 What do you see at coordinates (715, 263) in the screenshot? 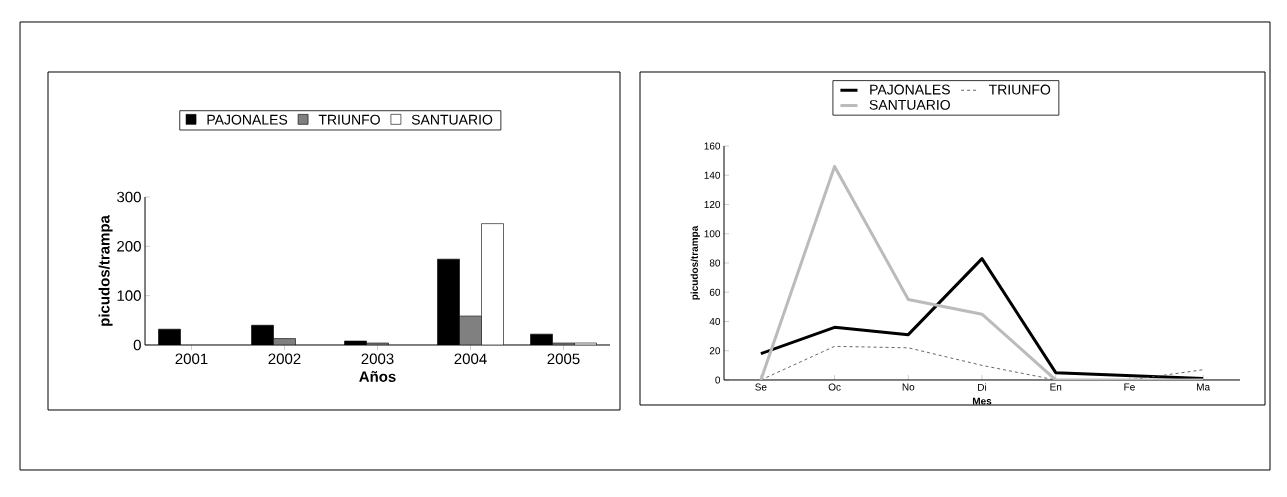
I see `y-tick-label: 80` at bounding box center [715, 263].